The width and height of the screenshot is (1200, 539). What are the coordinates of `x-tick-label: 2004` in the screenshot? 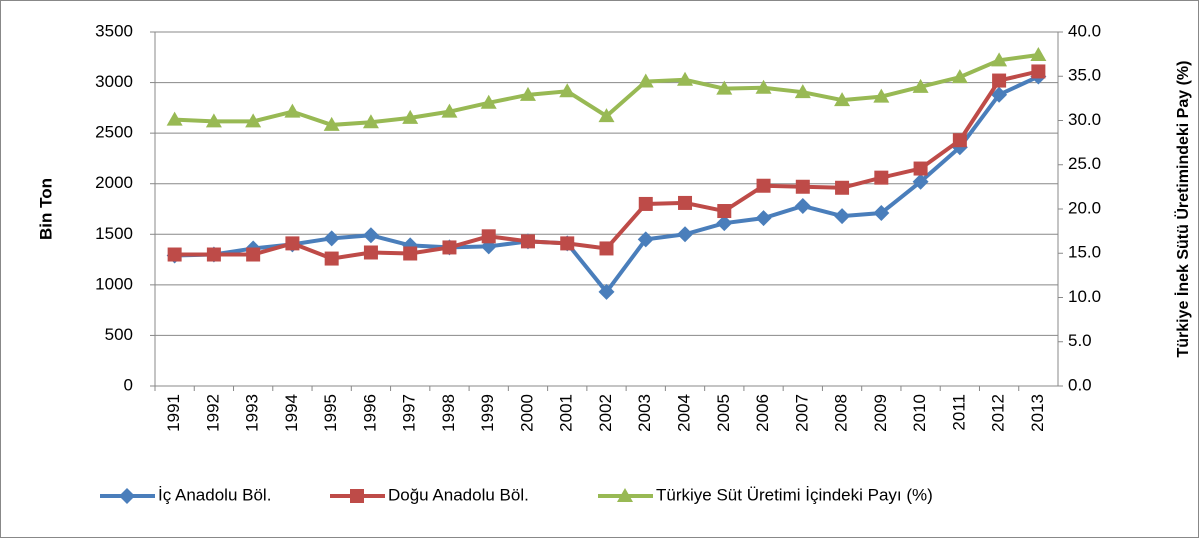 It's located at (684, 413).